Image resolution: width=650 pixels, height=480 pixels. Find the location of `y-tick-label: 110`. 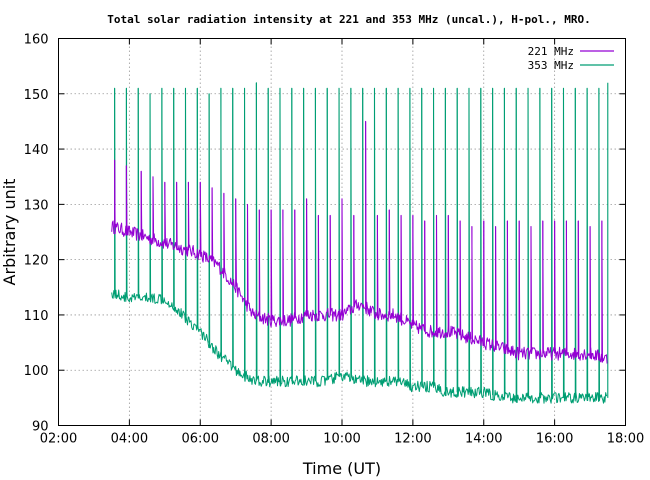

y-tick-label: 110 is located at coordinates (36, 316).